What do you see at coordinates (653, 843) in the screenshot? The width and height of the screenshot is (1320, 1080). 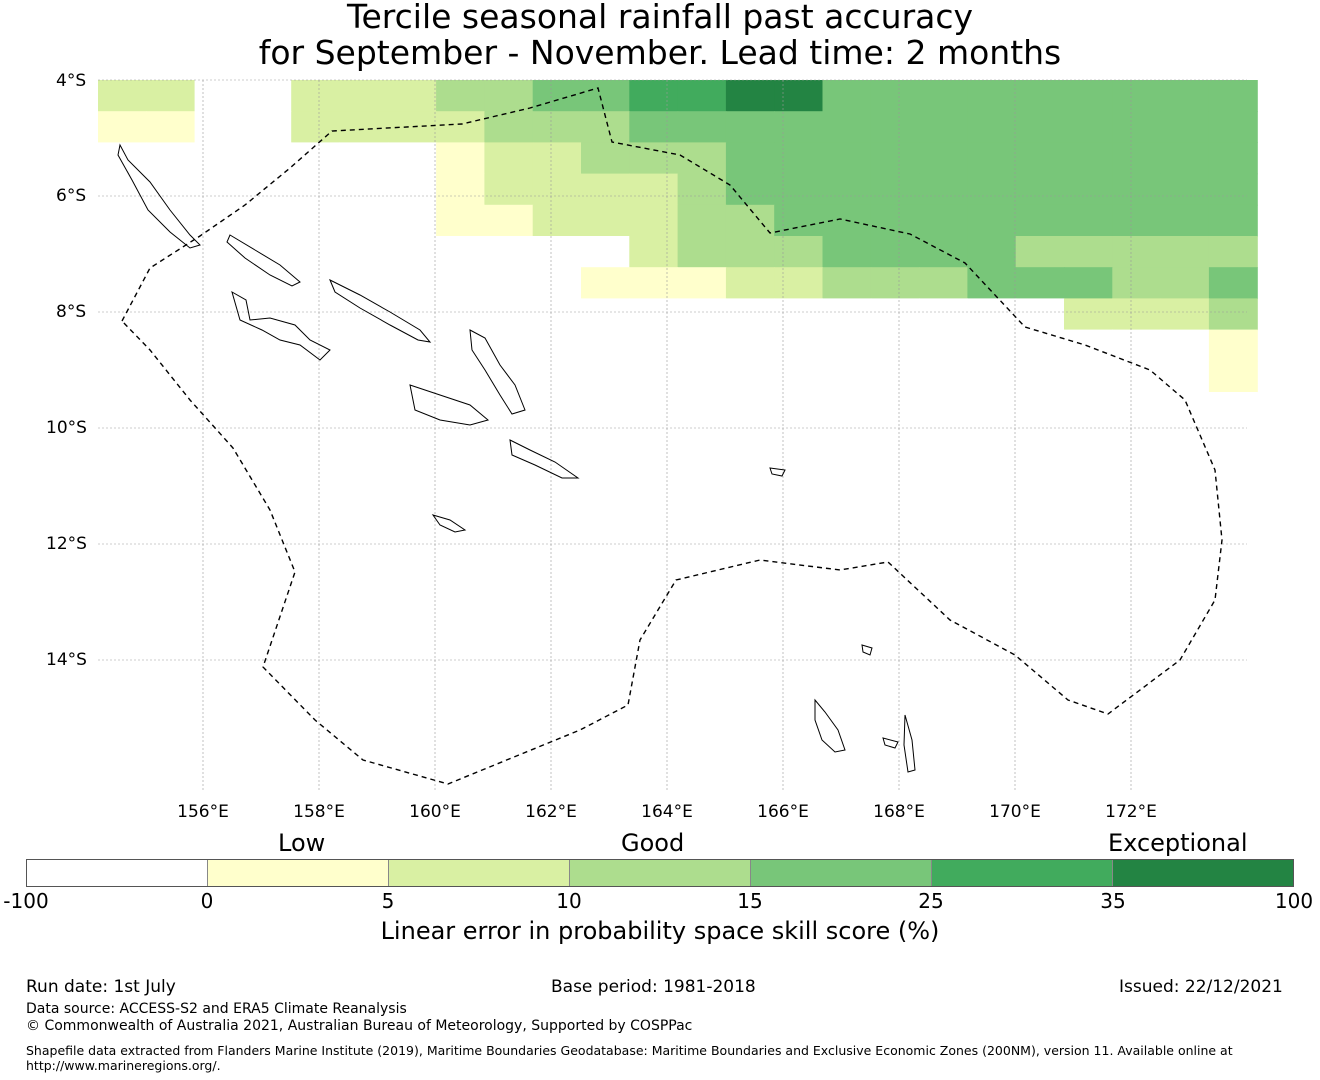 I see `category-good: Good` at bounding box center [653, 843].